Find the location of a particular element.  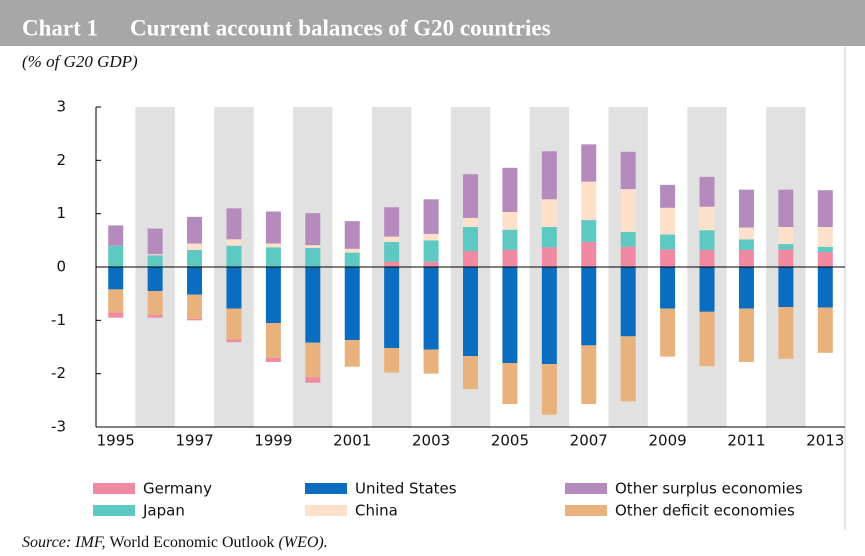

legend-label: China is located at coordinates (376, 511).